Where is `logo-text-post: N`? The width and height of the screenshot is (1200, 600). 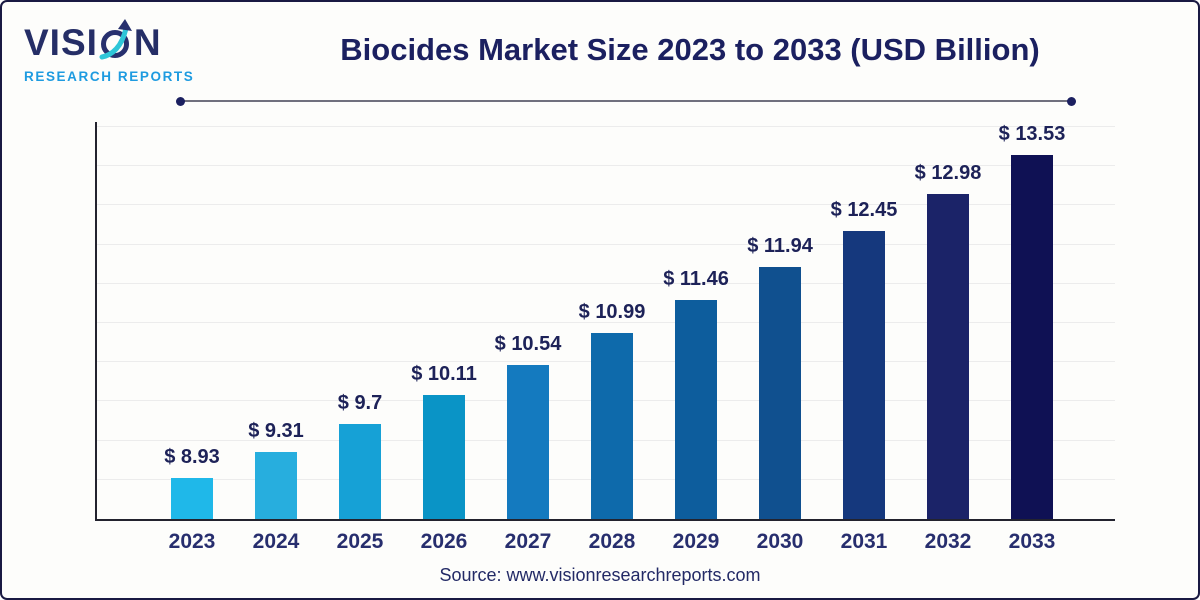
logo-text-post: N is located at coordinates (147, 42).